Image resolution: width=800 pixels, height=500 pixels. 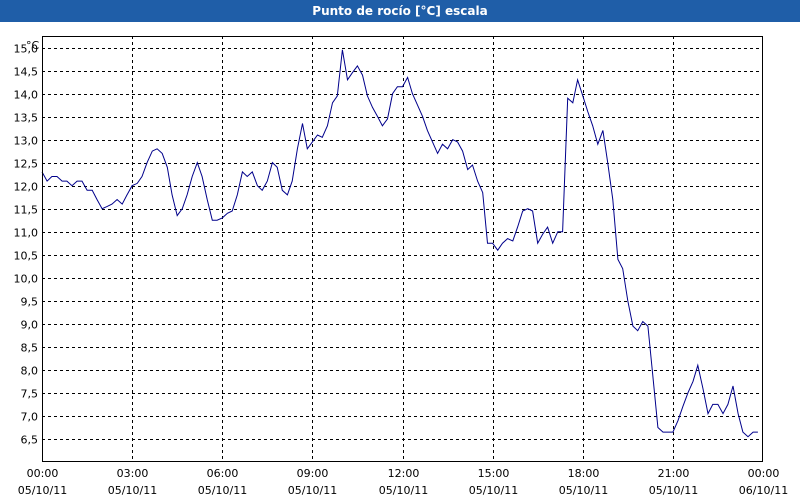 I want to click on y-tick-label: 7,0, so click(x=30, y=417).